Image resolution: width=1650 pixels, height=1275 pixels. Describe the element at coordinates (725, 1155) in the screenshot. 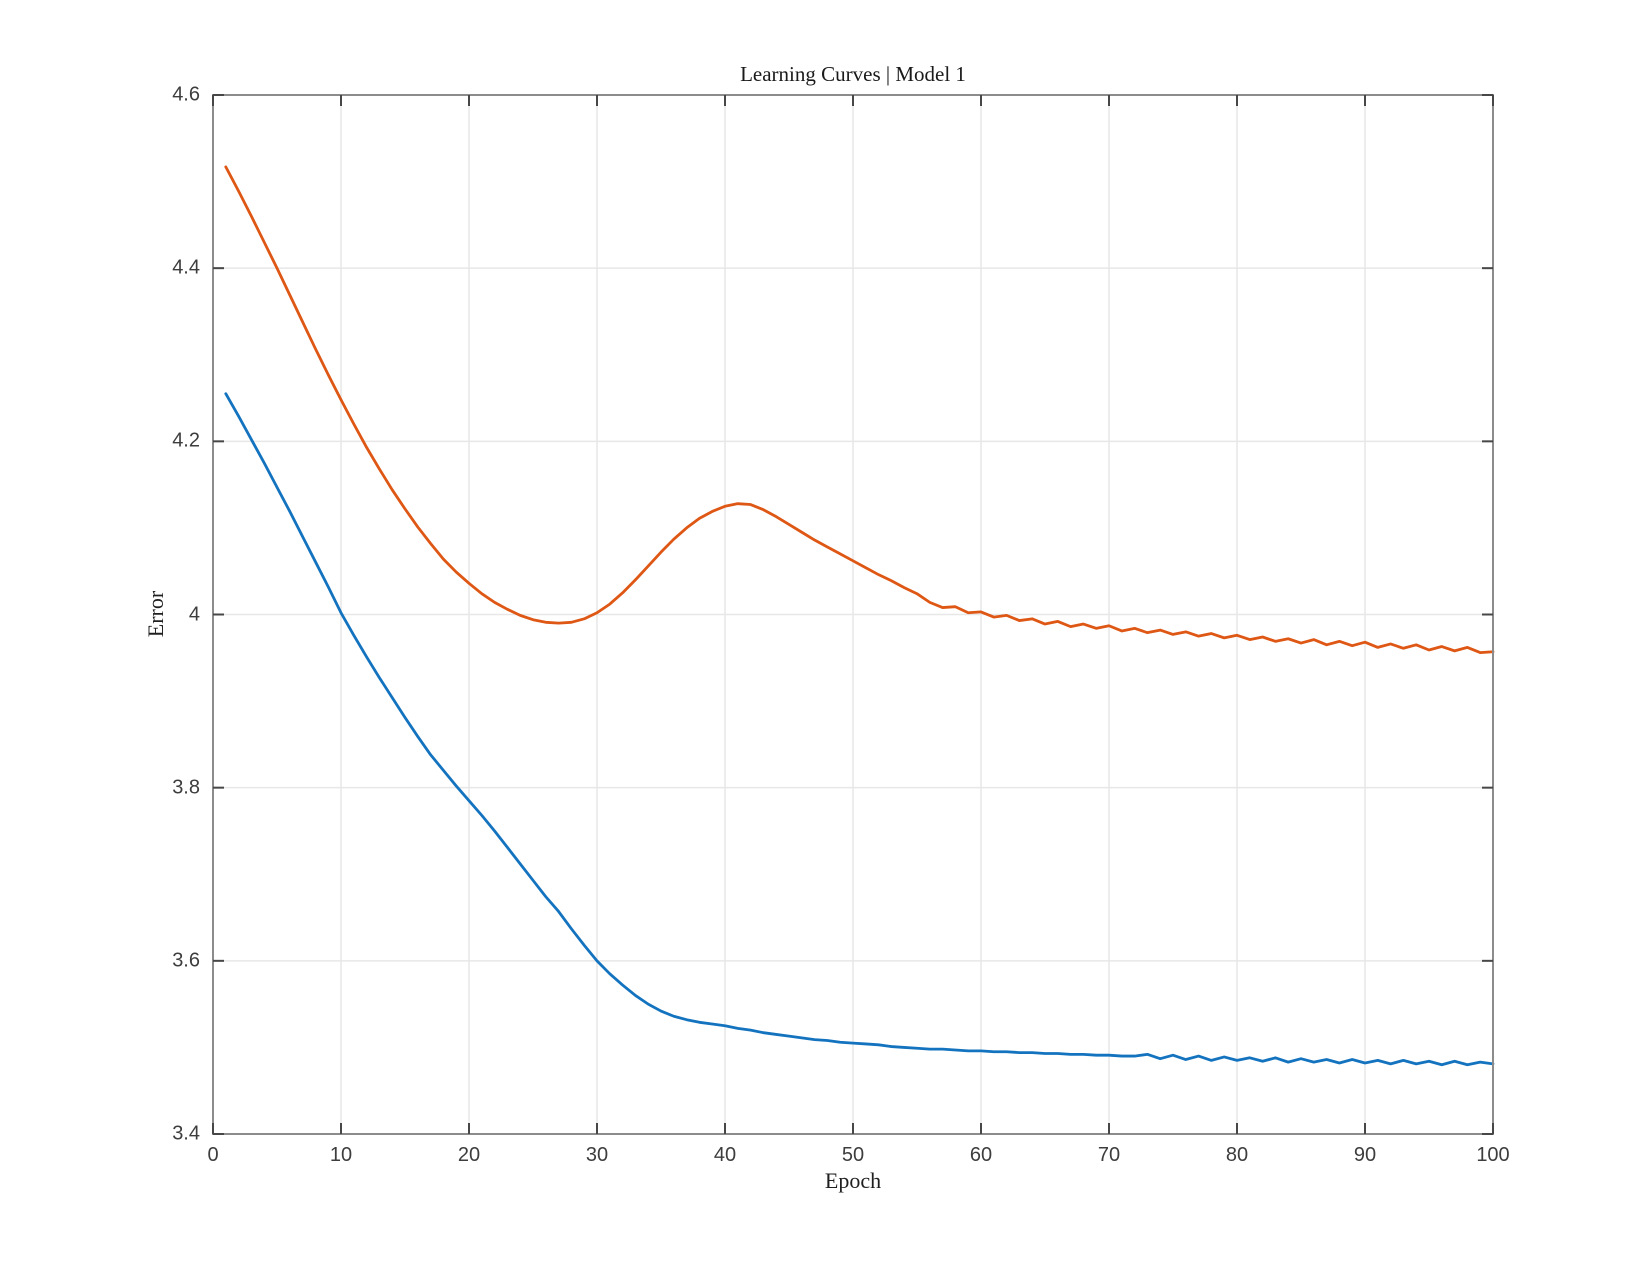

I see `x-tick-label: 40` at that location.